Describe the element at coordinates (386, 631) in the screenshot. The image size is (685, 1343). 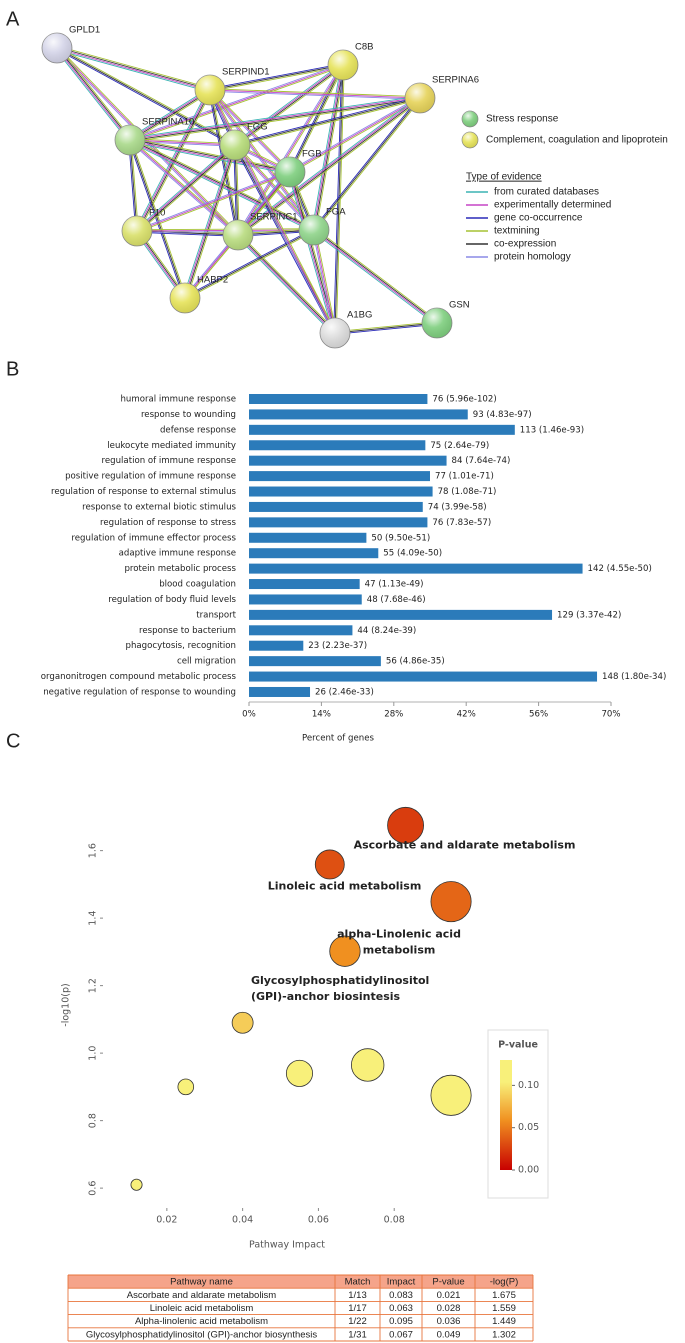
I see `bar-label: 44 (8.24e-39)` at that location.